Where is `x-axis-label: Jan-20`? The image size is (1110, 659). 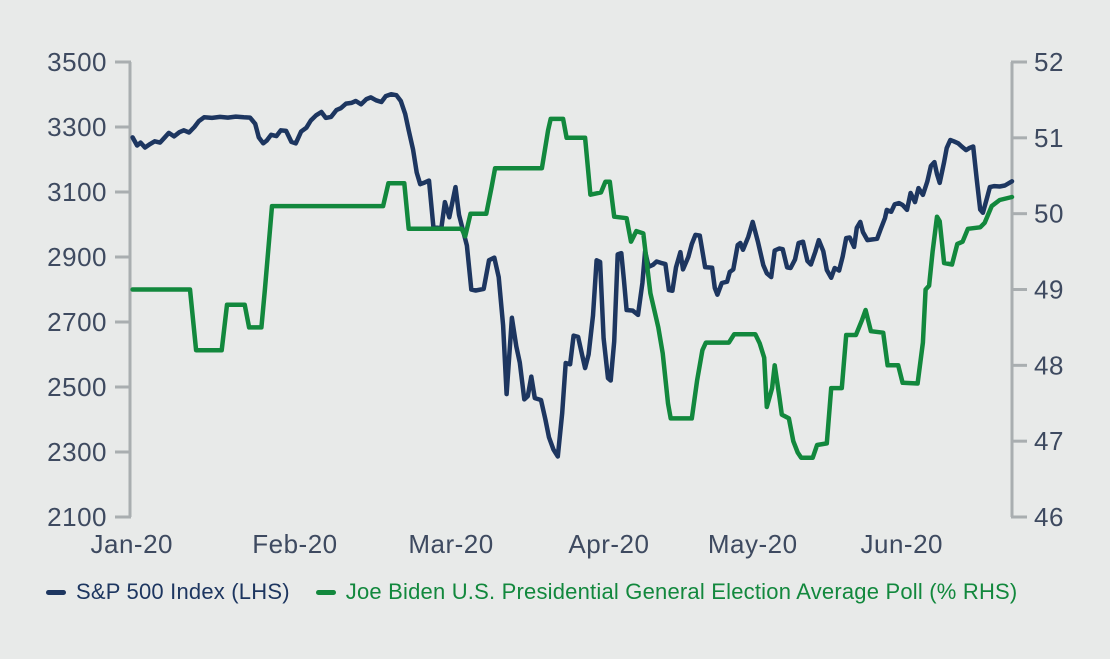
x-axis-label: Jan-20 is located at coordinates (132, 544).